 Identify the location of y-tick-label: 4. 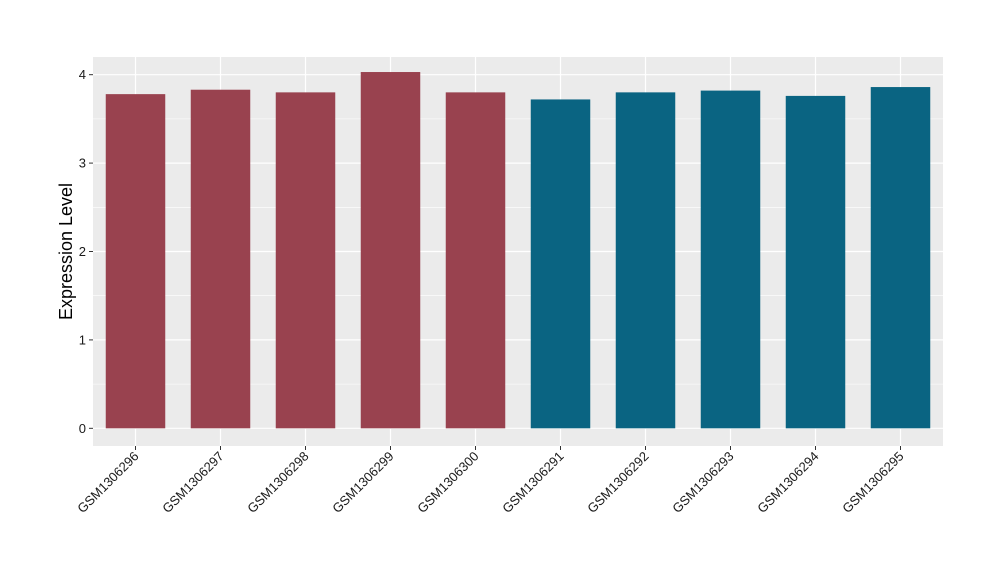
(82, 74).